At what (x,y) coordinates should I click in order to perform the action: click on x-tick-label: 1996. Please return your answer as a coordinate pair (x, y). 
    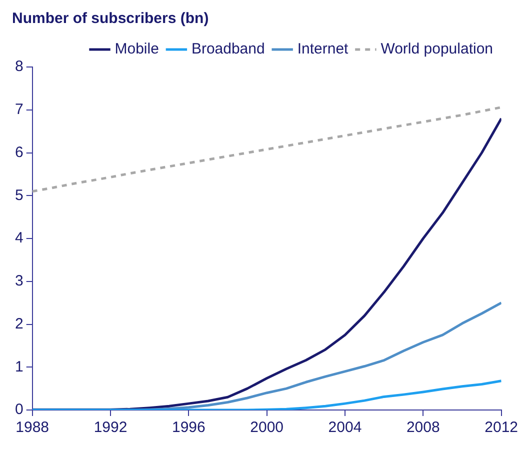
    Looking at the image, I should click on (189, 427).